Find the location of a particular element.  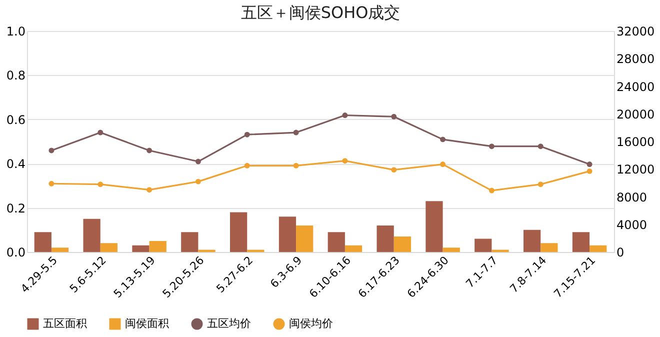

y2-tick-label: 8000 is located at coordinates (632, 197).